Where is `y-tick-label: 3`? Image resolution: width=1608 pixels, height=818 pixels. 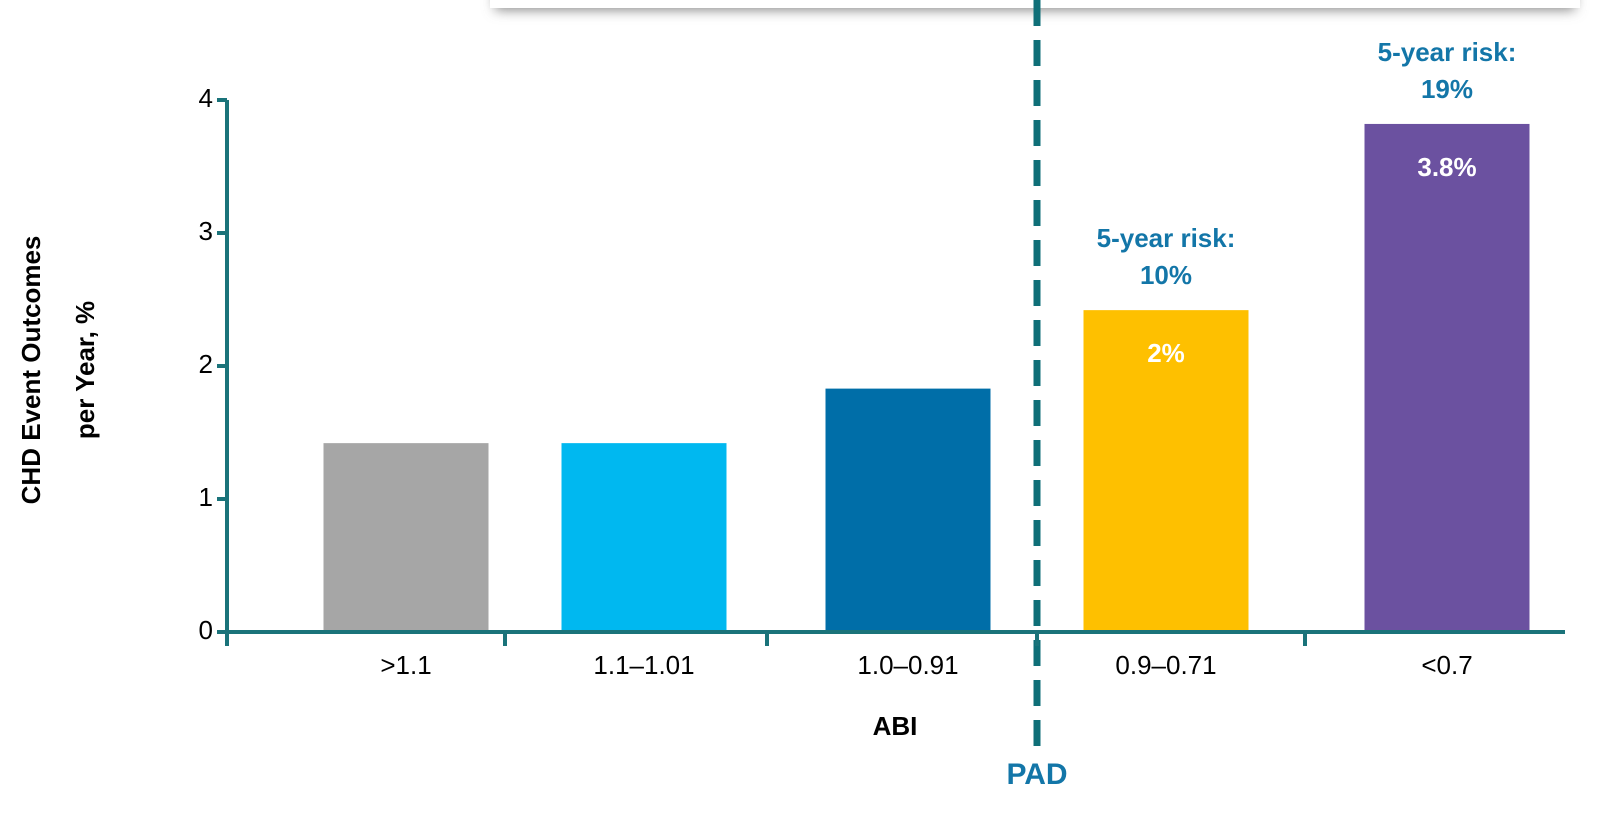
y-tick-label: 3 is located at coordinates (206, 231).